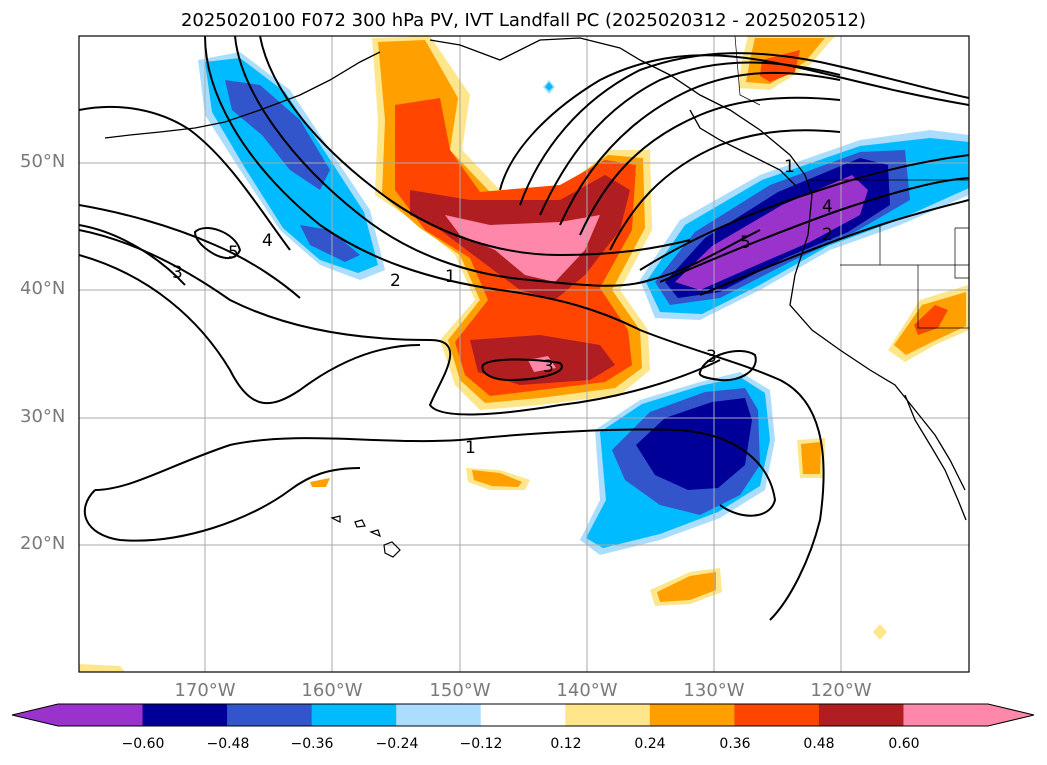  What do you see at coordinates (392, 549) in the screenshot?
I see `island-hawaii` at bounding box center [392, 549].